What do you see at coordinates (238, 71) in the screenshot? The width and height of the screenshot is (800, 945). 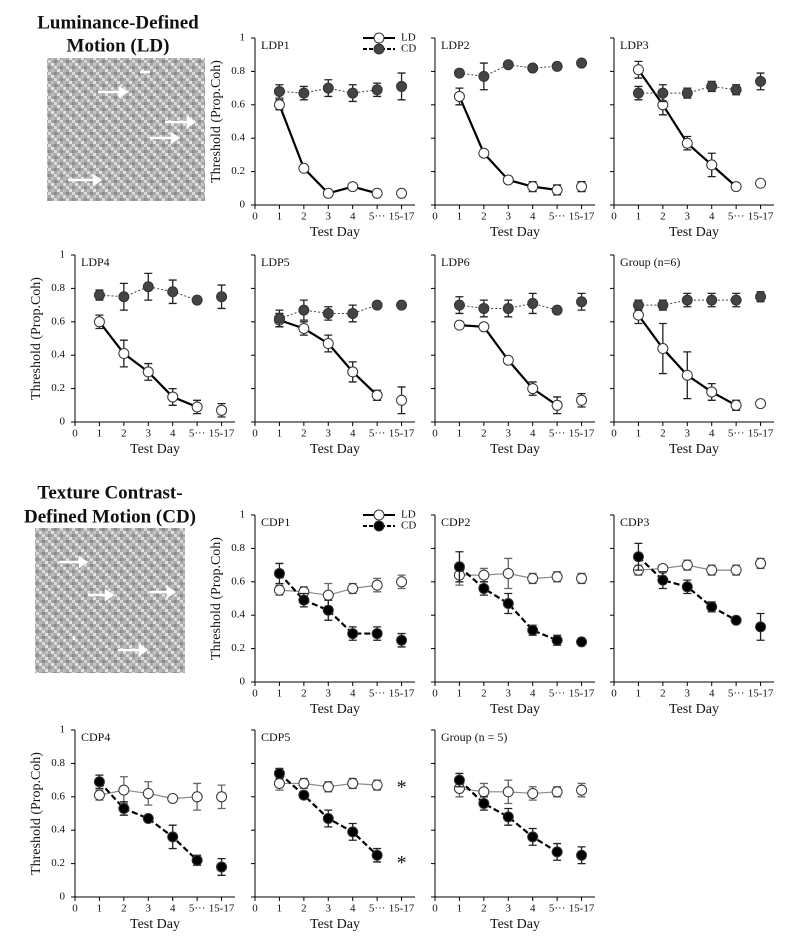 I see `y-tick-label: 0.8` at bounding box center [238, 71].